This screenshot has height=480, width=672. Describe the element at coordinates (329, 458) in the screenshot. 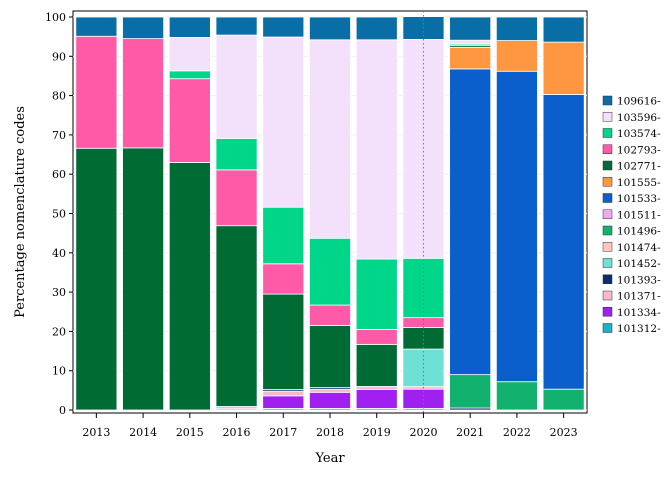

I see `x-axis-title: Year` at that location.